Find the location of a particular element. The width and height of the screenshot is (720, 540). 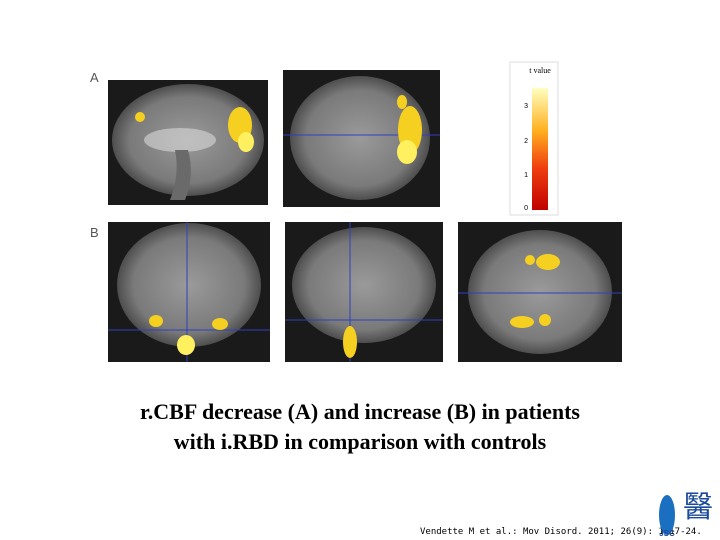

colorbar-tick: 0 is located at coordinates (526, 208).